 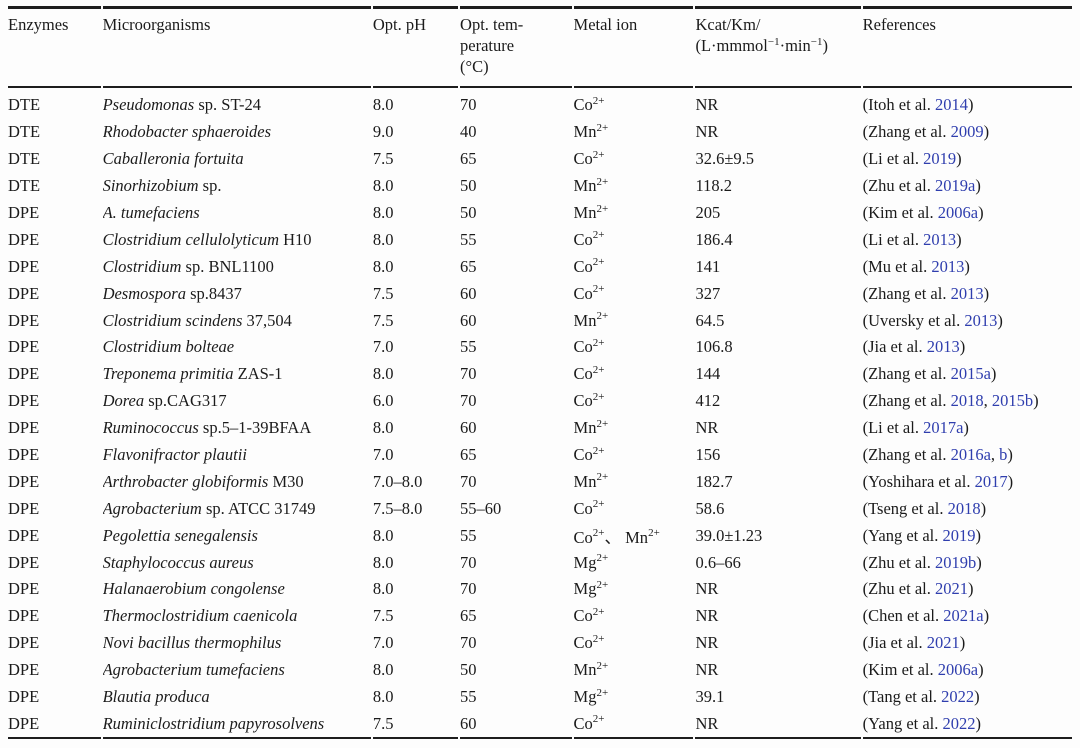 What do you see at coordinates (468, 347) in the screenshot?
I see `cell-opt-temperature: 55` at bounding box center [468, 347].